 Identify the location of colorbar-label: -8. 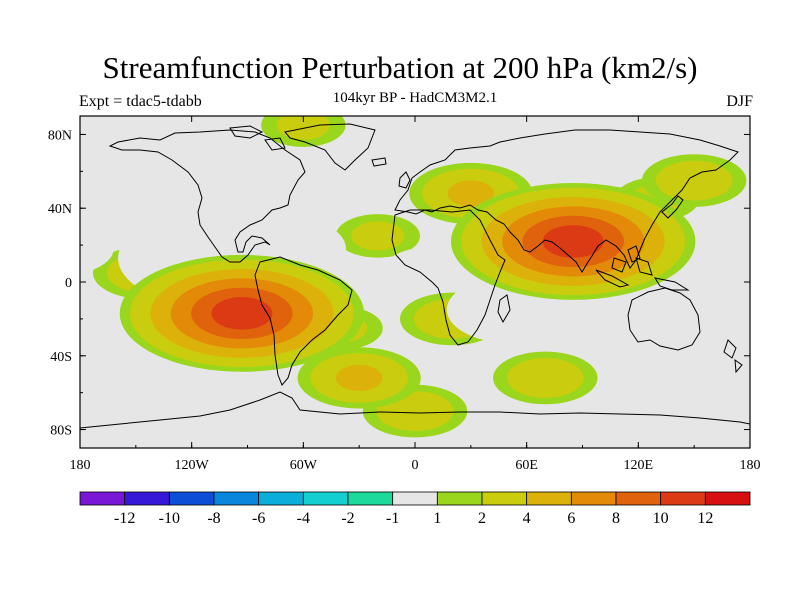
(213, 518).